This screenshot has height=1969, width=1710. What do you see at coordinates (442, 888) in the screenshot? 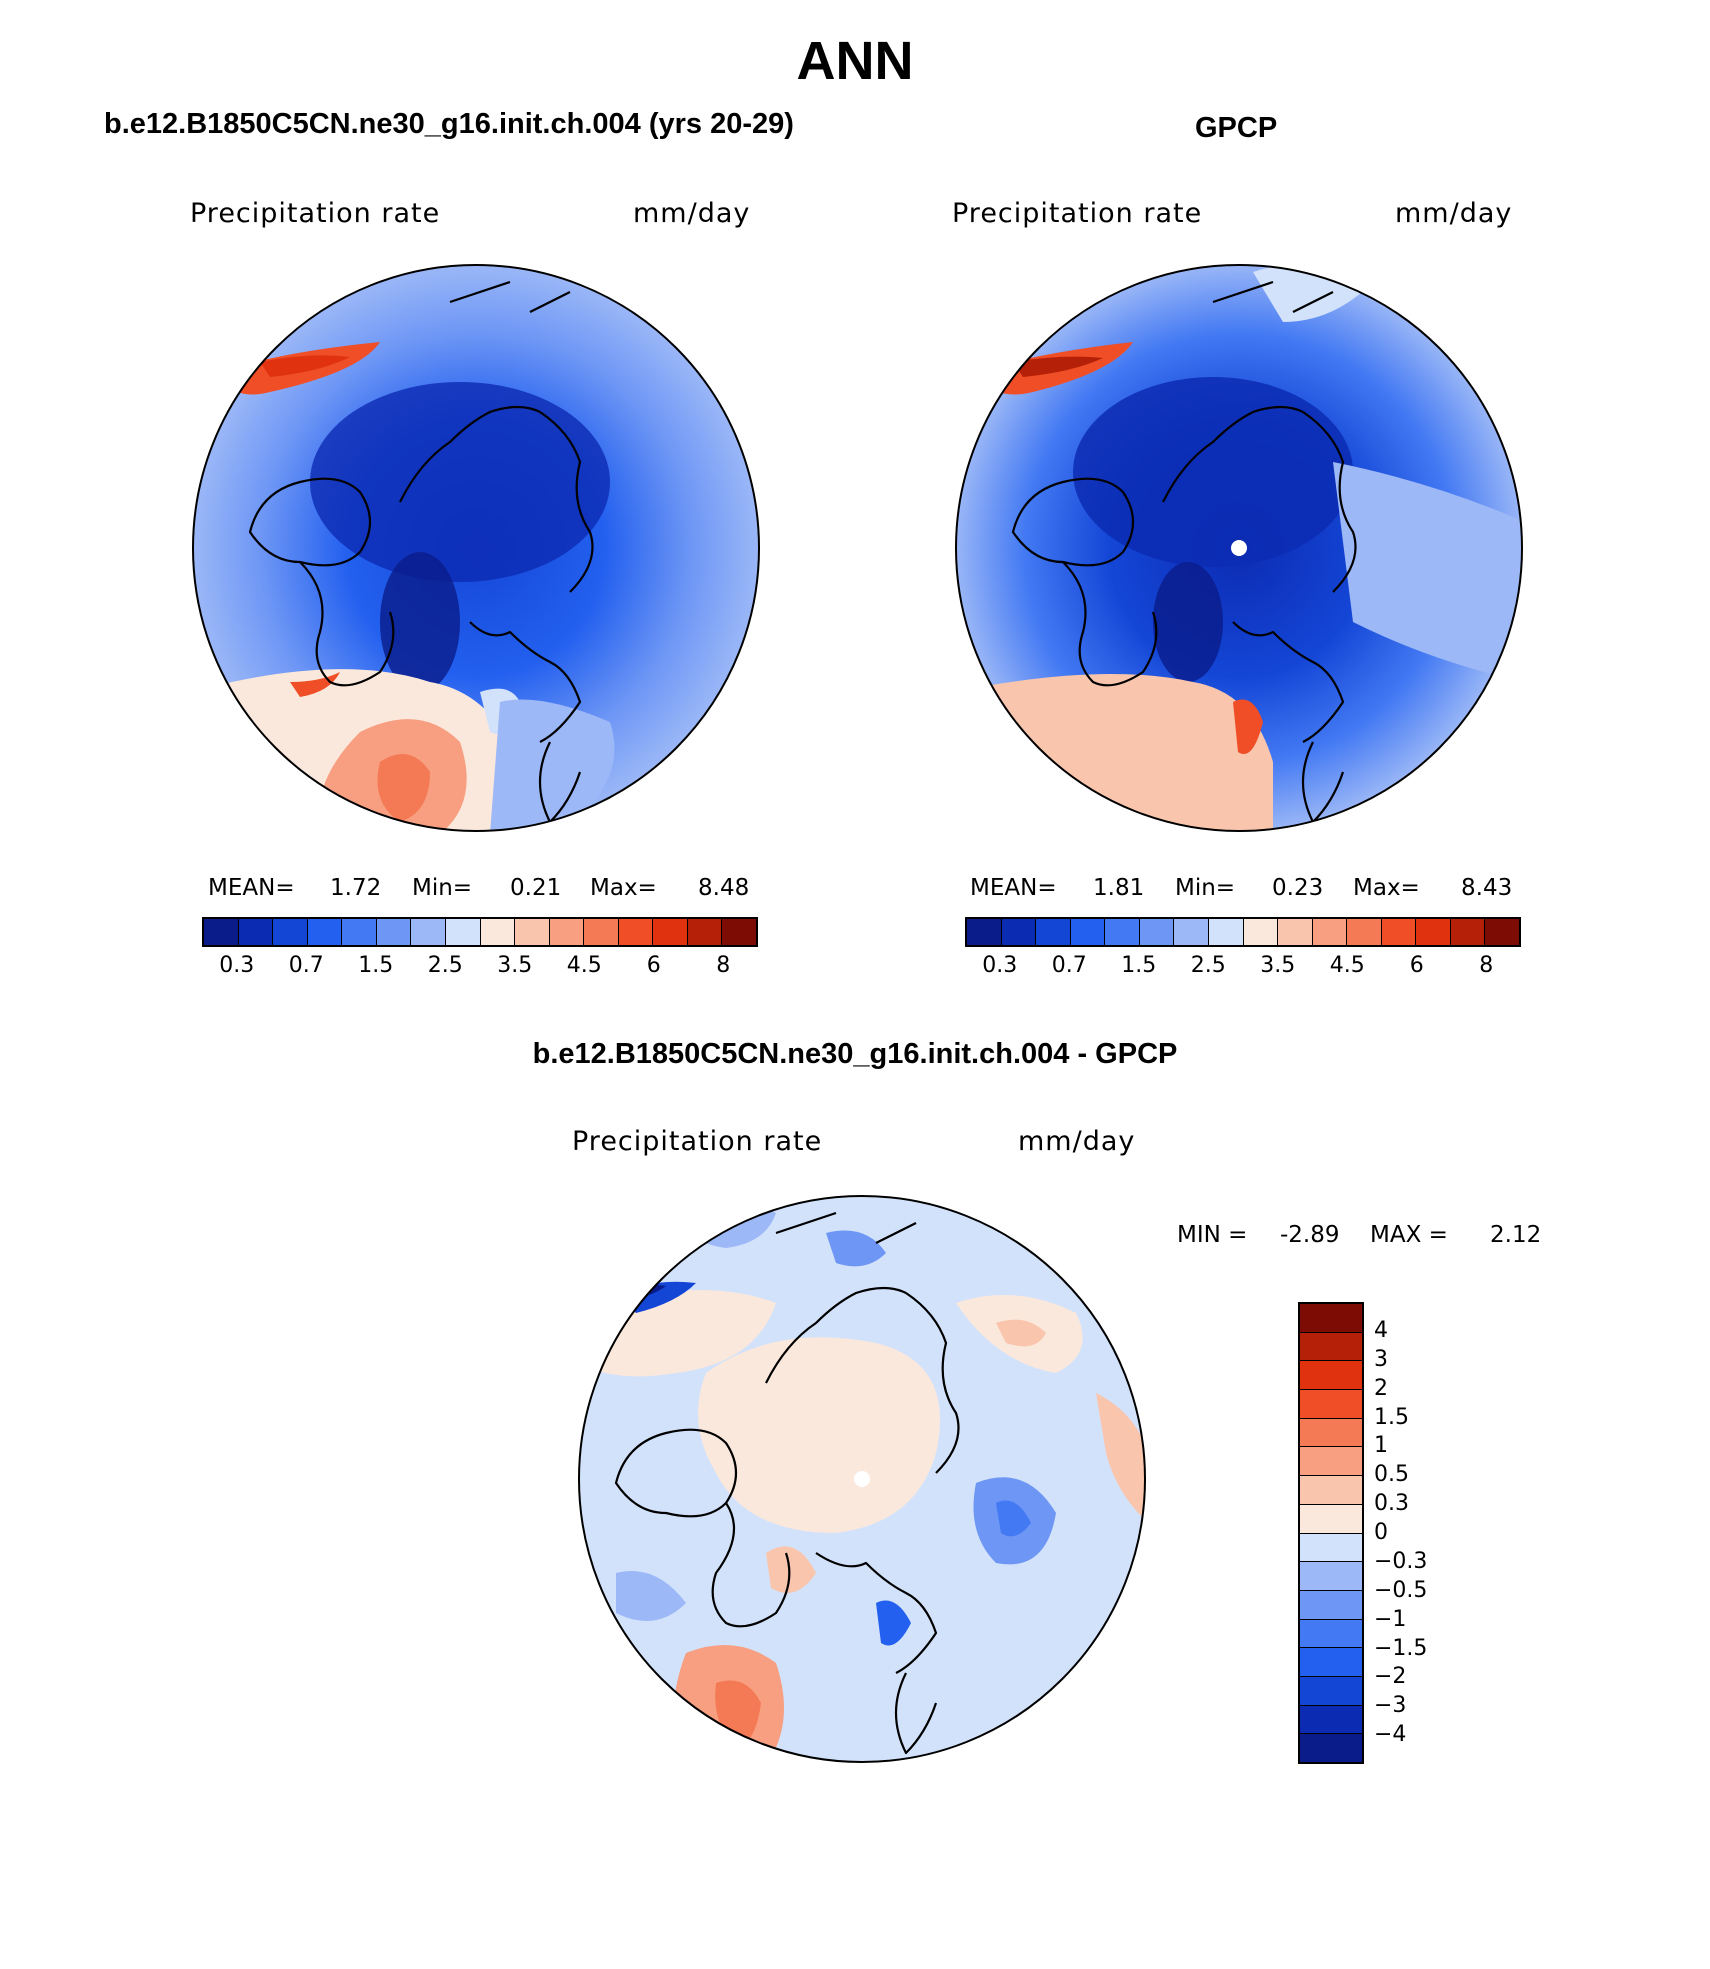
I see `model-min-label: Min=` at bounding box center [442, 888].